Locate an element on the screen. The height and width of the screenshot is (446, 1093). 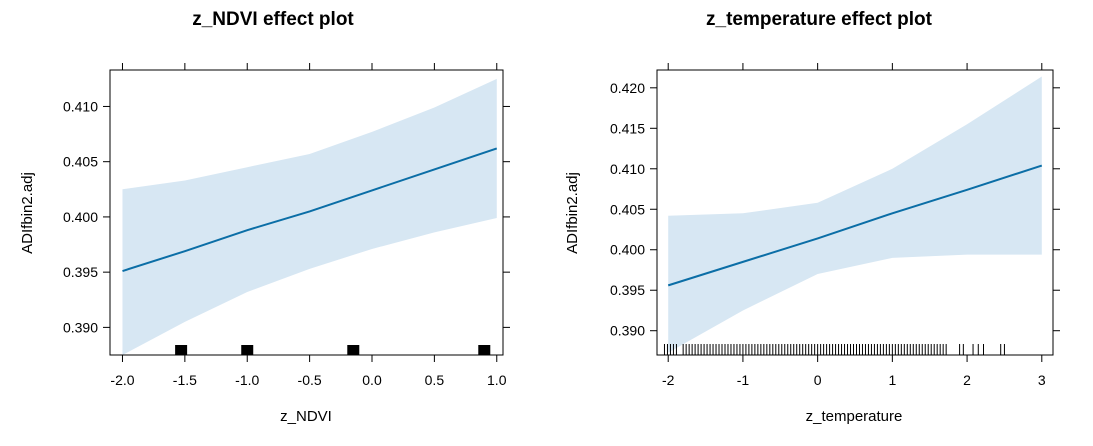
ndvi-x-tick-label: -0.5 is located at coordinates (310, 380).